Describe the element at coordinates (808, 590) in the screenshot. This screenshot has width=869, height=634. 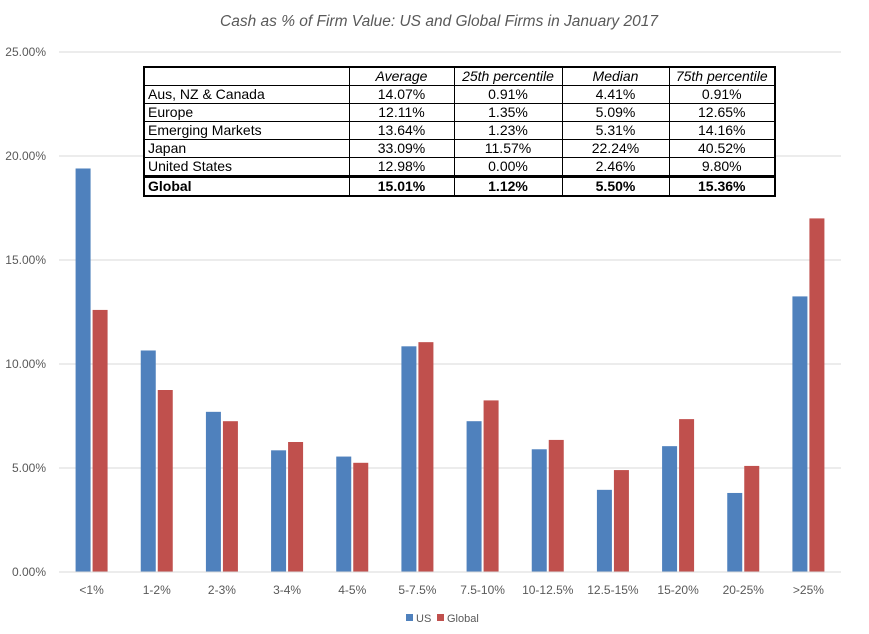
I see `x-tick-label: >25%` at that location.